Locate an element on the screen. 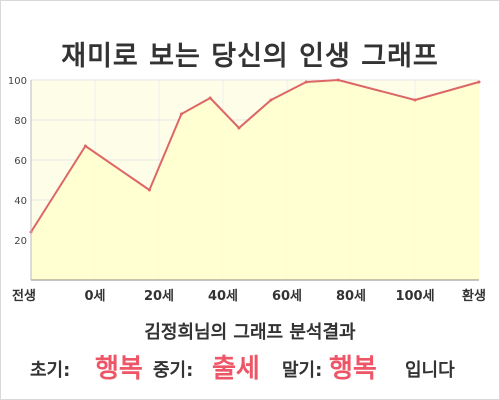 The image size is (500, 400). result-suffix: 입니다 is located at coordinates (430, 370).